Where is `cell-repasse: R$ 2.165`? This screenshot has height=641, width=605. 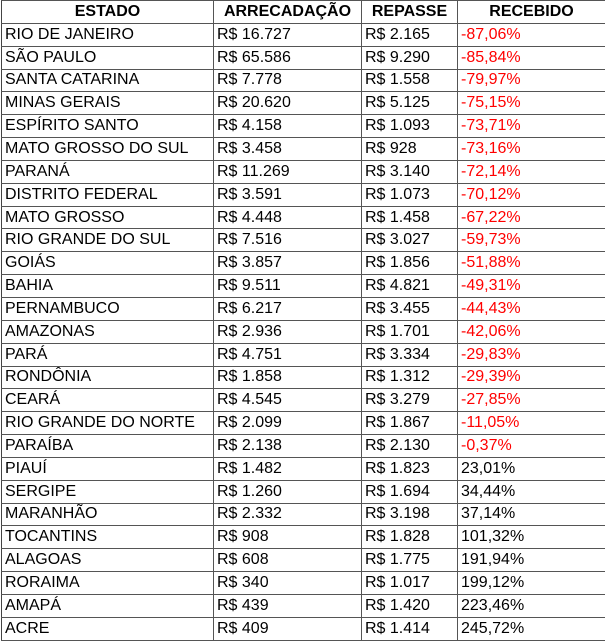 cell-repasse: R$ 2.165 is located at coordinates (410, 34).